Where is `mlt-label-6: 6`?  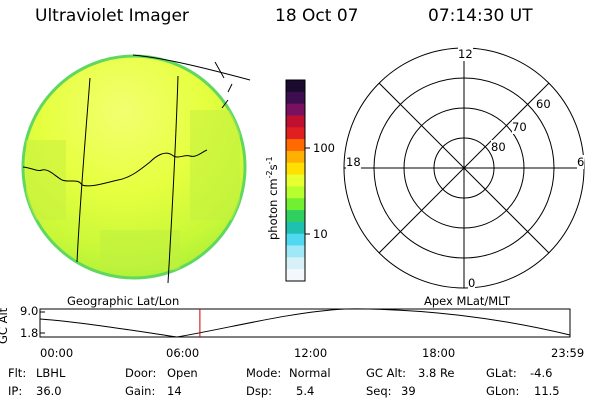 mlt-label-6: 6 is located at coordinates (581, 162).